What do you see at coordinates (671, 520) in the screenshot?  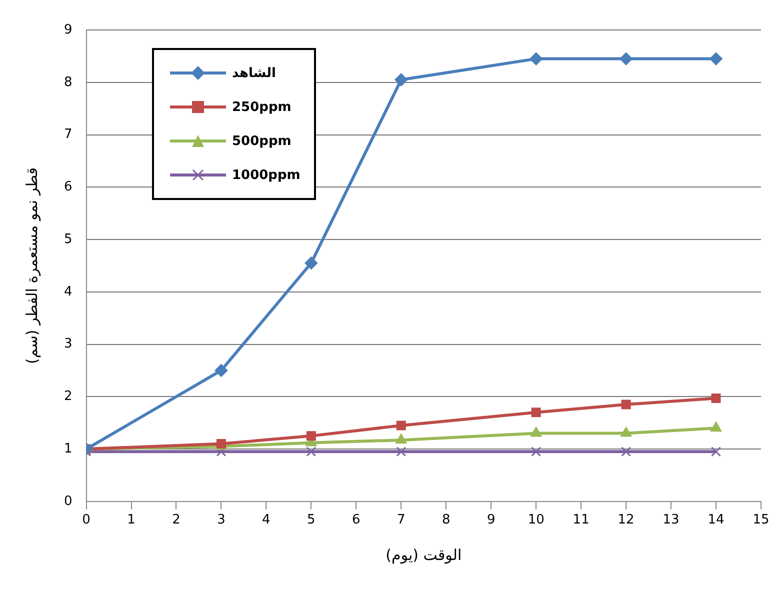 I see `x-tick-label: 13` at bounding box center [671, 520].